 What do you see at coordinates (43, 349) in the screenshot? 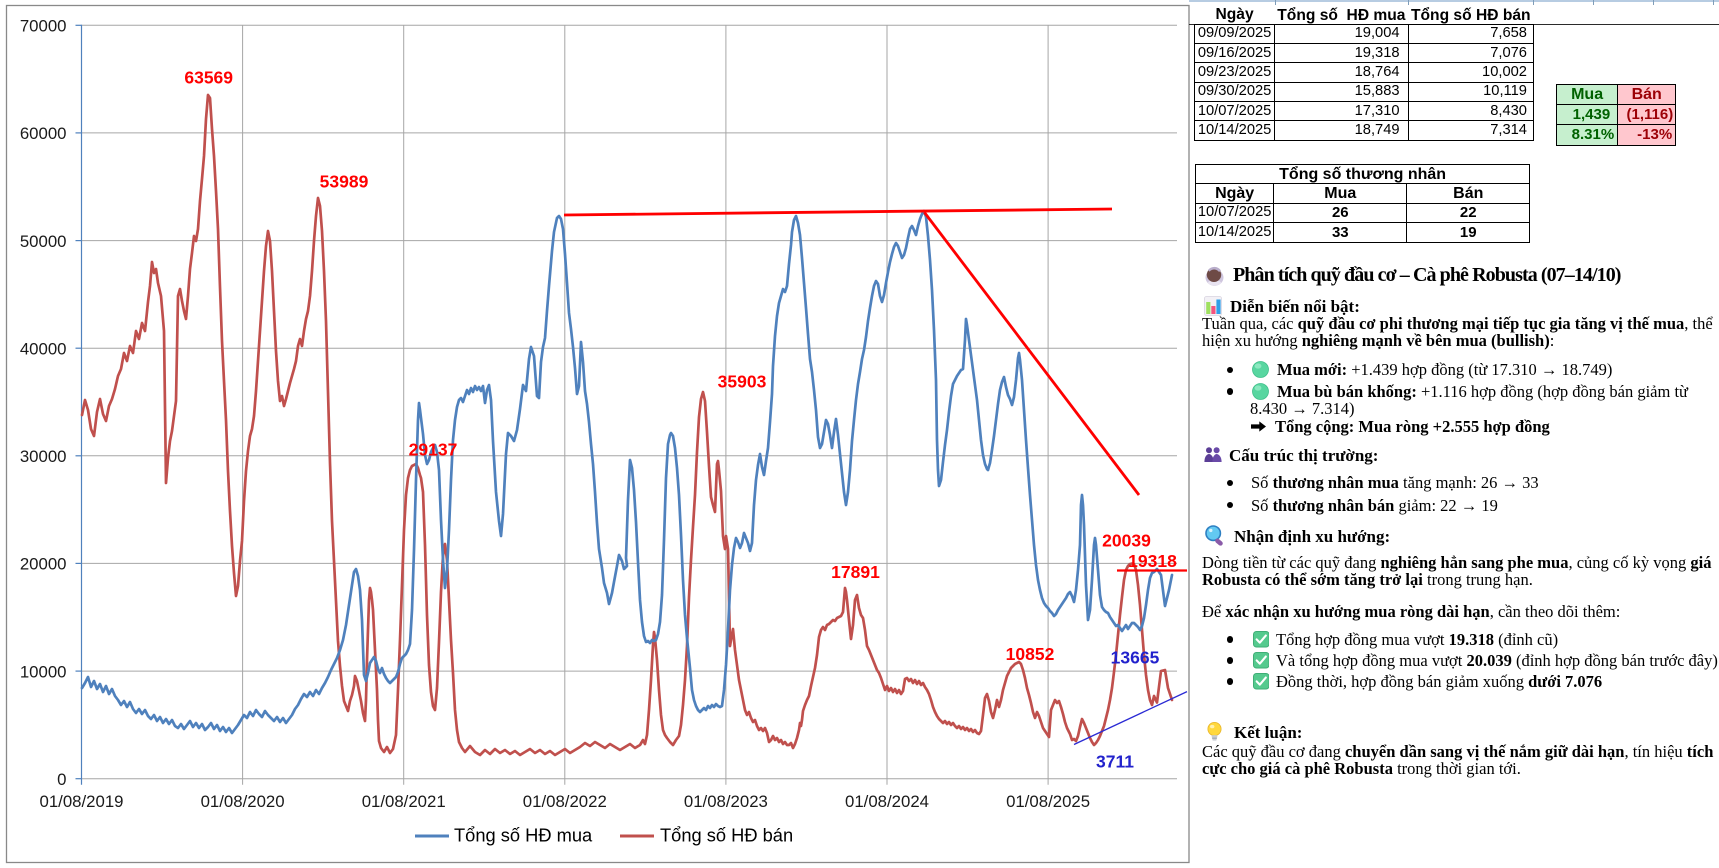
I see `svg-text: 40000` at bounding box center [43, 349].